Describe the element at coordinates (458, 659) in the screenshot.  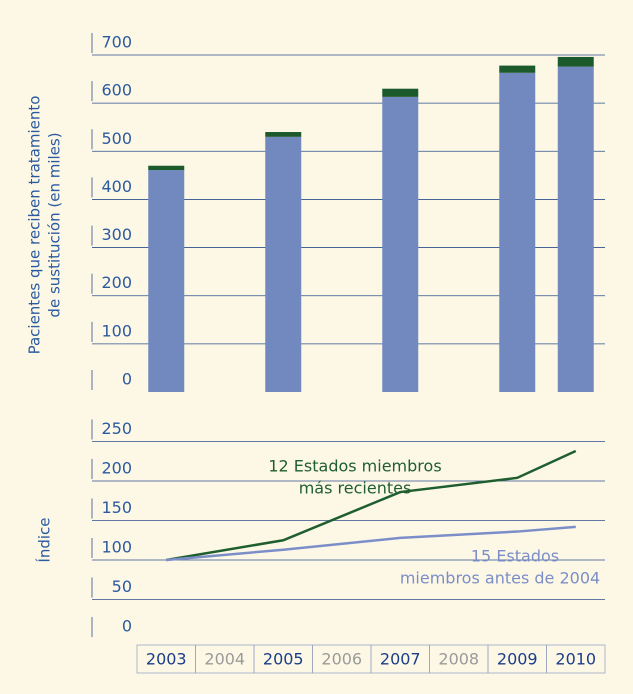
I see `x-tick-label: 2008` at that location.